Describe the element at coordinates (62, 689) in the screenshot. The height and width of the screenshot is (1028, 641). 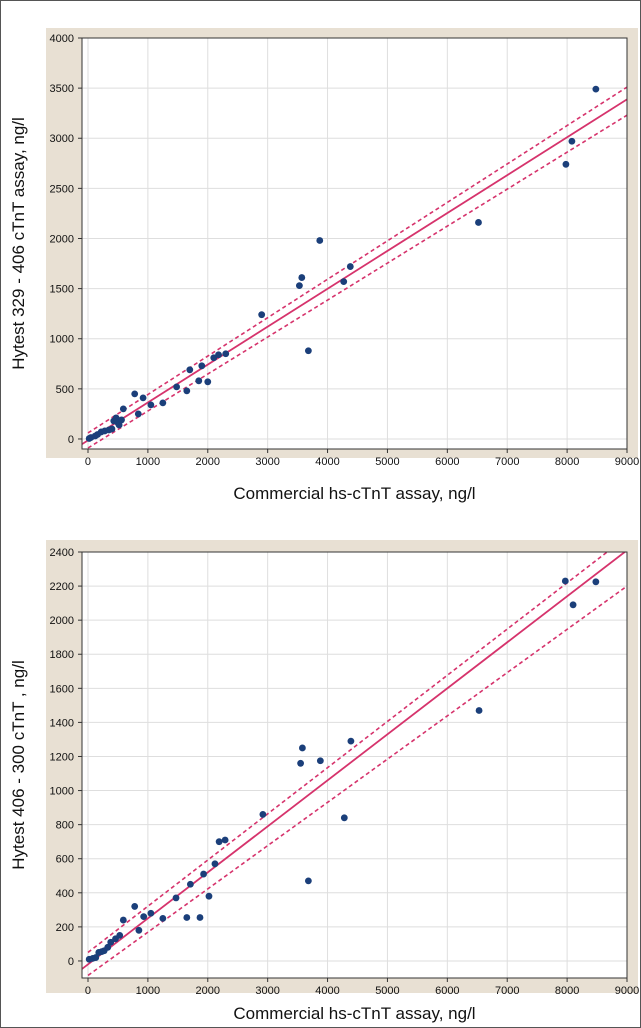
I see `y-tick-label: 1600` at that location.